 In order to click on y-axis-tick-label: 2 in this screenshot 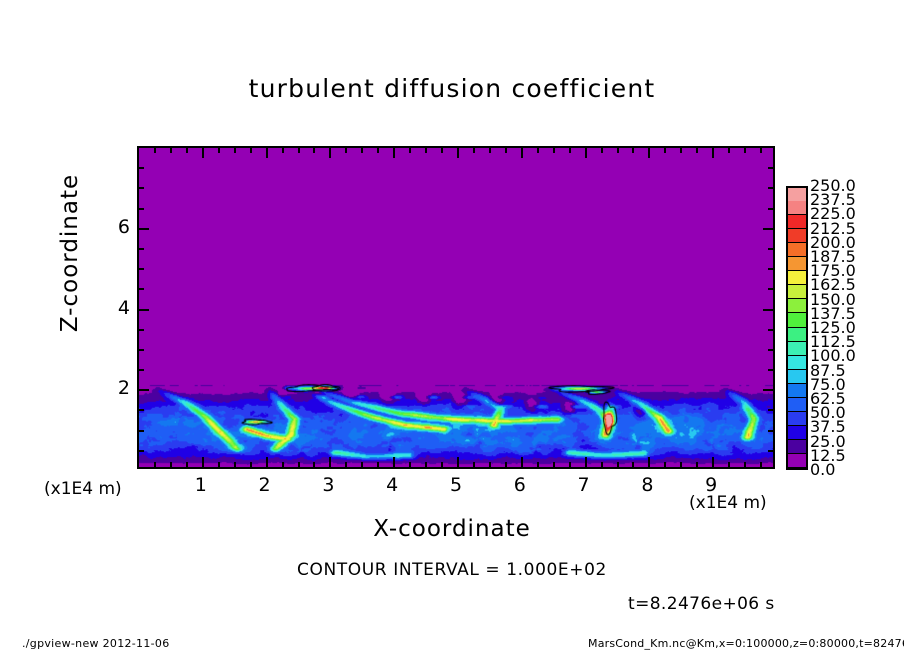, I will do `click(123, 388)`.